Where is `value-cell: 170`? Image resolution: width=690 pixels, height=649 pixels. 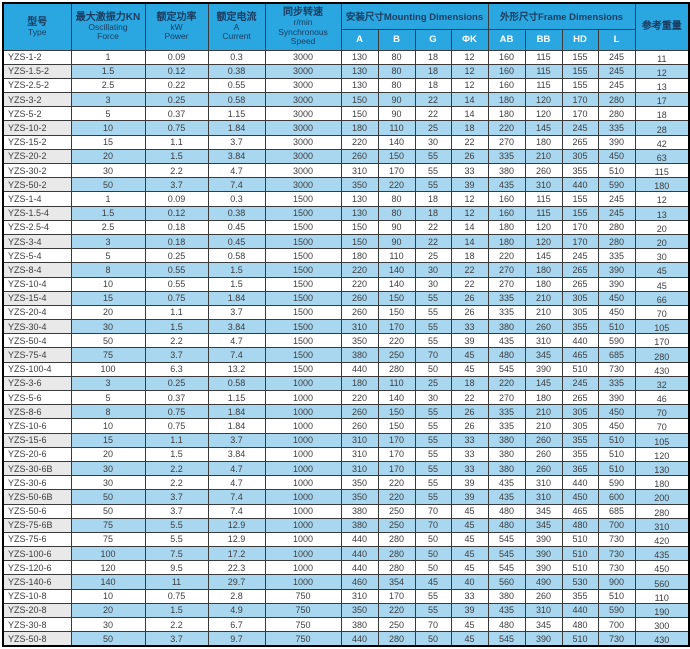
value-cell: 170 is located at coordinates (396, 596).